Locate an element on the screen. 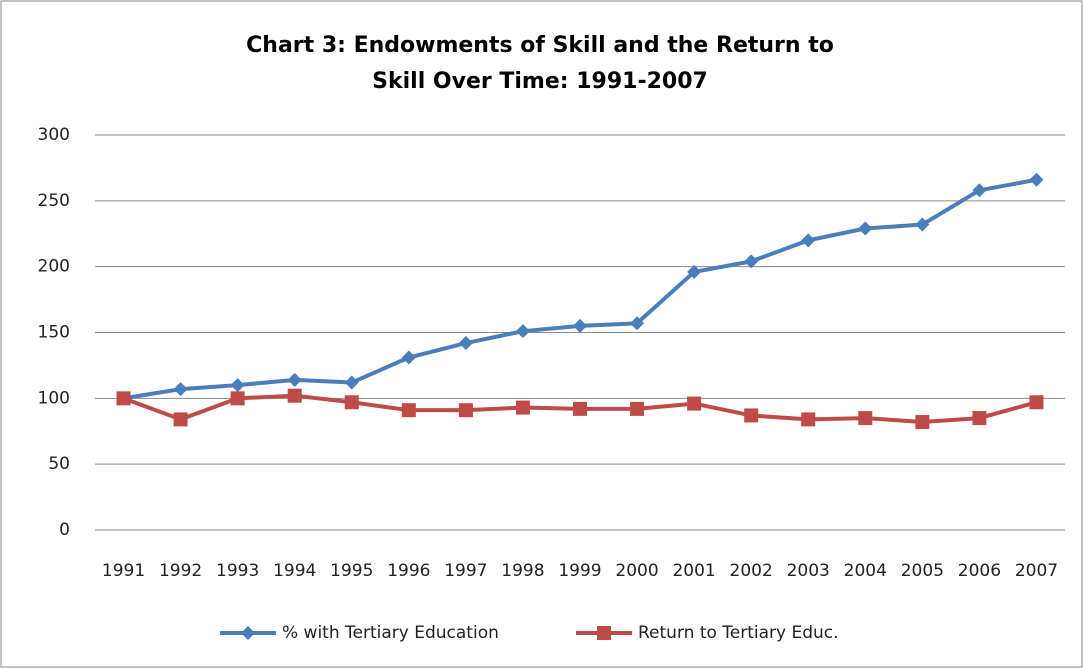 This screenshot has height=668, width=1083. y-tick-label: 150 is located at coordinates (54, 333).